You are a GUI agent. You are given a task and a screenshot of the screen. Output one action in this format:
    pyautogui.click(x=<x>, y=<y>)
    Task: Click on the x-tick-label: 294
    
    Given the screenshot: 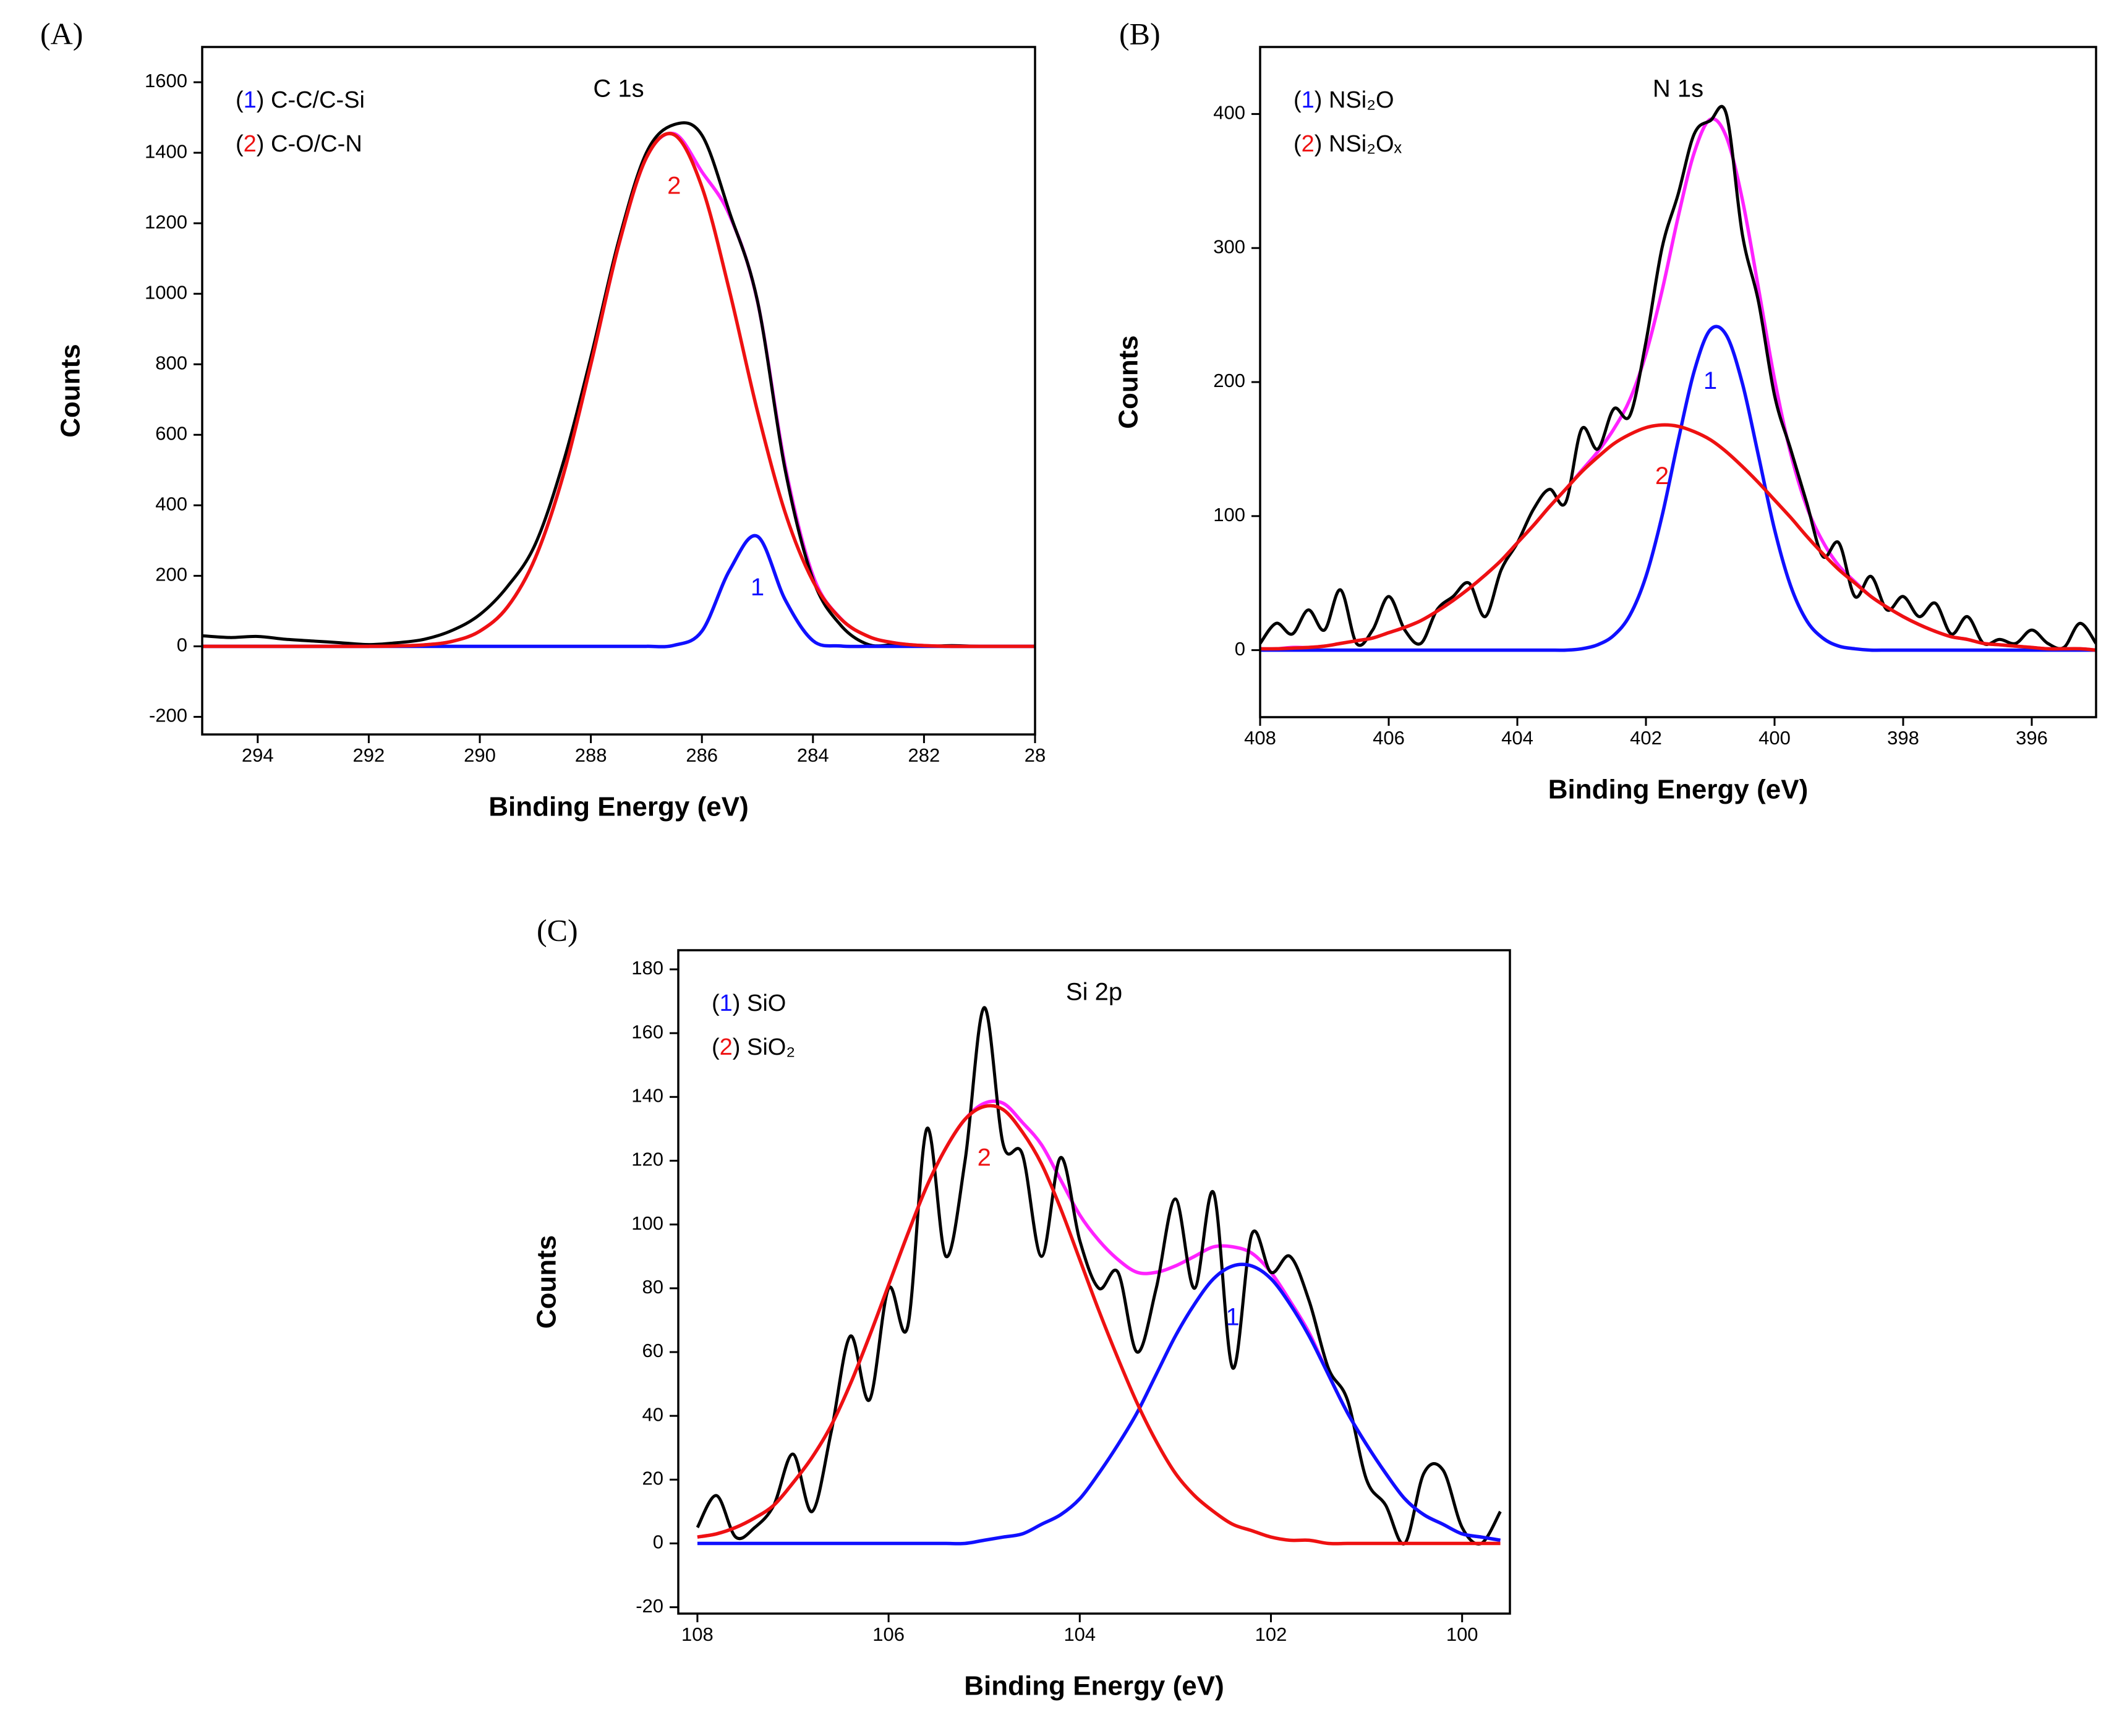 What is the action you would take?
    pyautogui.click(x=258, y=755)
    